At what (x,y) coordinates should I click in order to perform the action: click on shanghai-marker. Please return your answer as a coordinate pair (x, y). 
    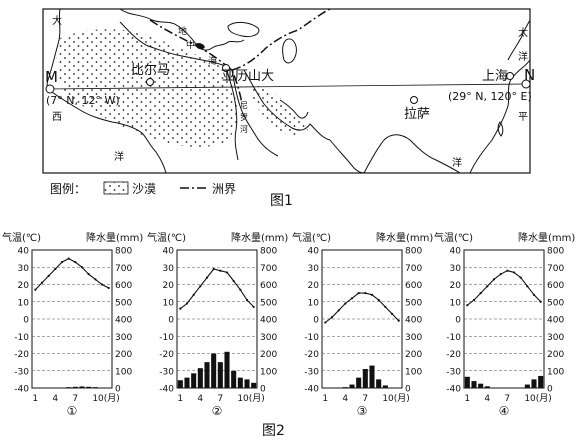
    Looking at the image, I should click on (510, 76).